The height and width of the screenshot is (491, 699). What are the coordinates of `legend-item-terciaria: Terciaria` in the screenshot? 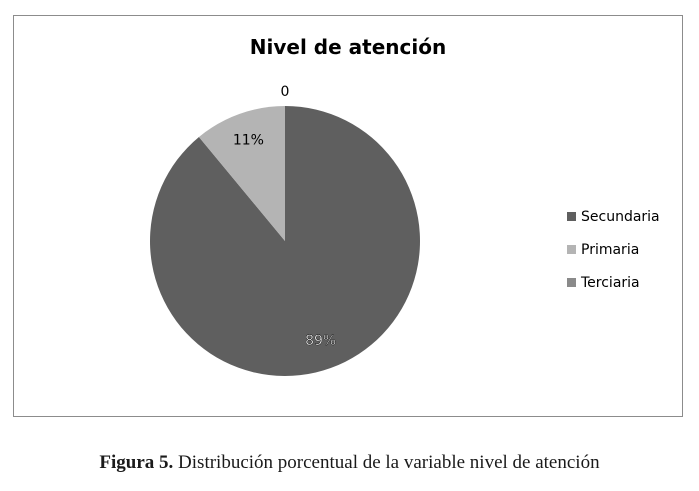 It's located at (613, 282).